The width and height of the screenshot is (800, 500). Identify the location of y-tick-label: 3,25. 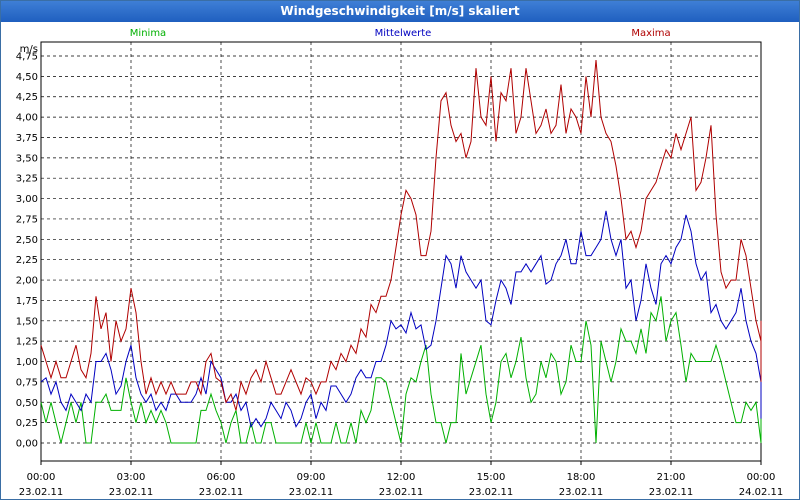
(27, 179).